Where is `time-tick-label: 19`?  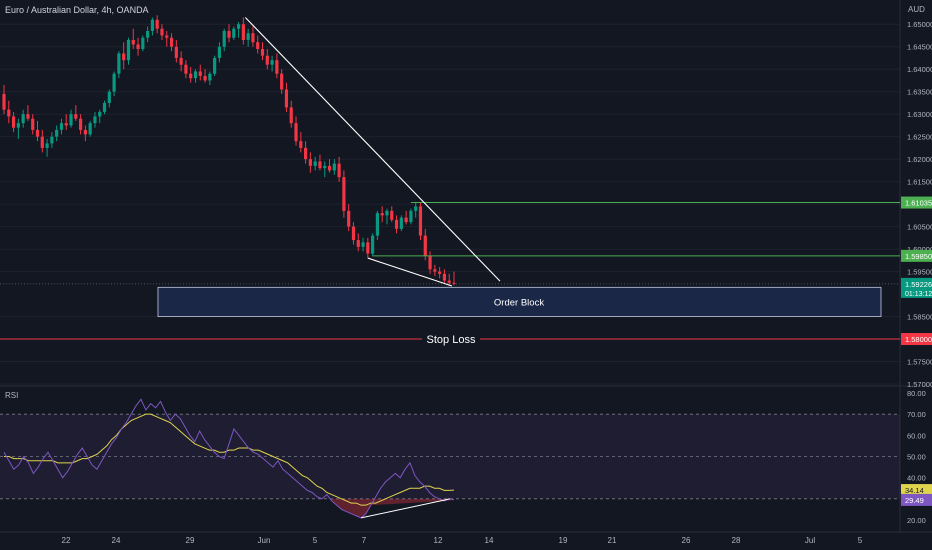
time-tick-label: 19 is located at coordinates (563, 540).